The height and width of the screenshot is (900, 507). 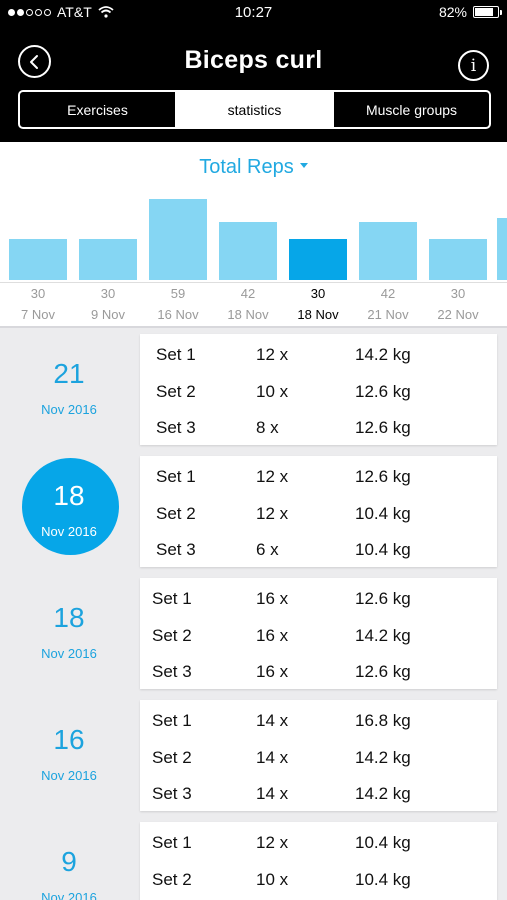 I want to click on bar-date-label: 16 Nov, so click(x=178, y=314).